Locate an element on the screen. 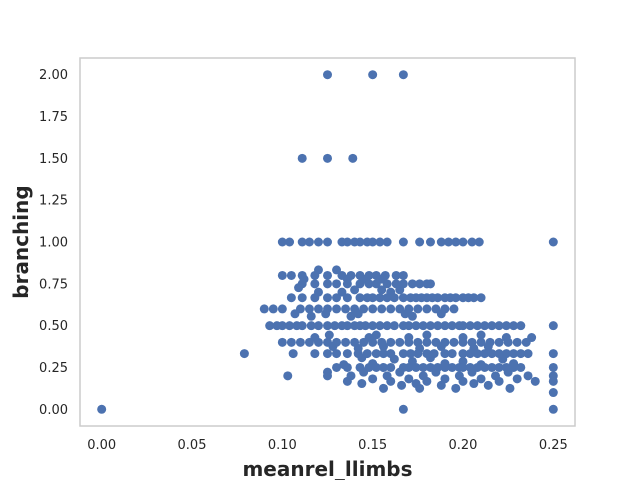 The image size is (640, 480). y-tick-label: 1.50 is located at coordinates (53, 159).